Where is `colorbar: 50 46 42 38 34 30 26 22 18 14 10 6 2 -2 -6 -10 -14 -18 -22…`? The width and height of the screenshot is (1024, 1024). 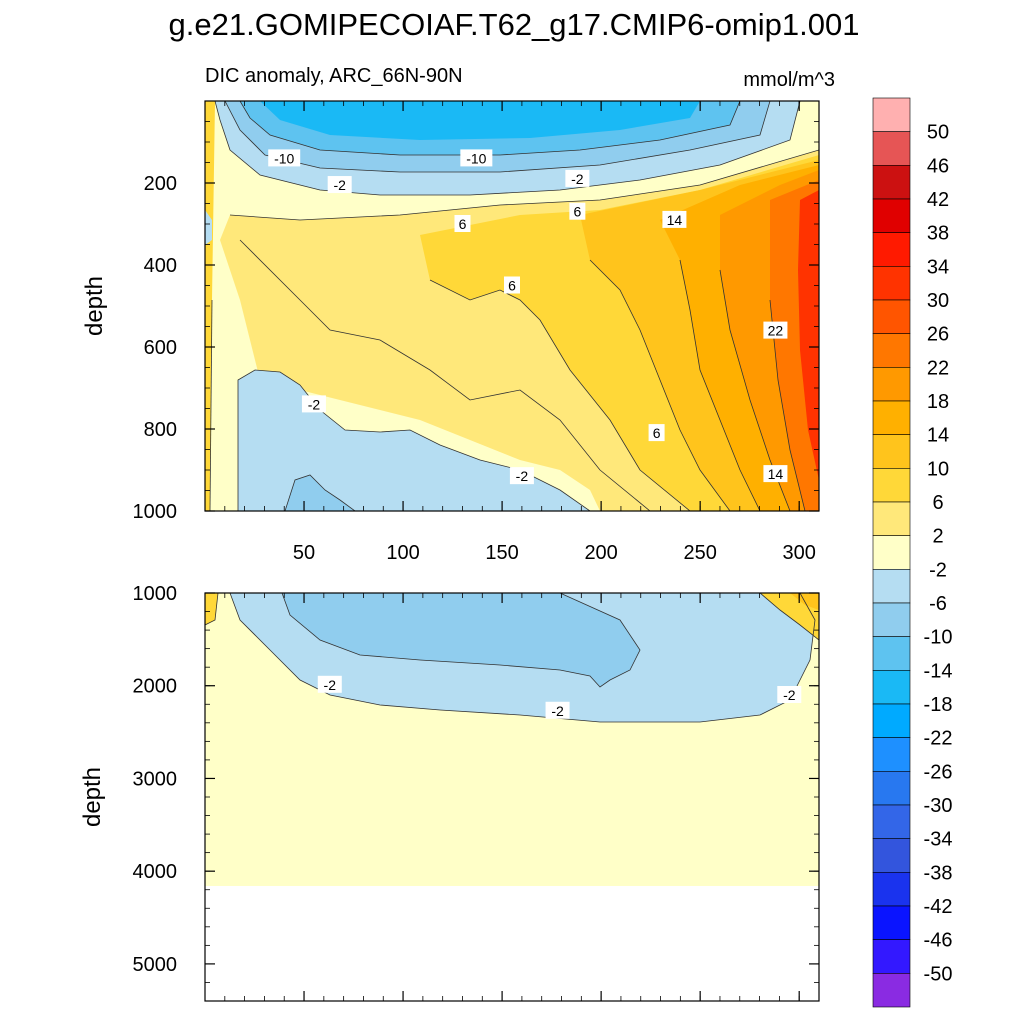
colorbar: 50 46 42 38 34 30 26 22 18 14 10 6 2 -2 -6 -10 -14 -18 -22… is located at coordinates (912, 552).